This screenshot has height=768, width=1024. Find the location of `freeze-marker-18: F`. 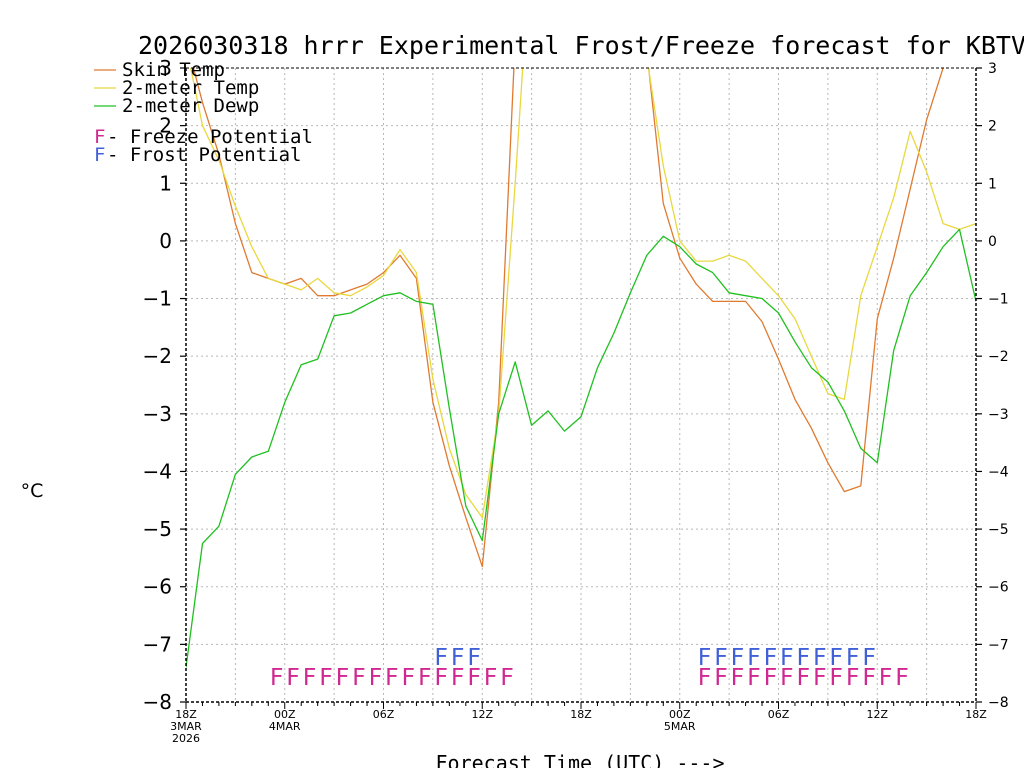

freeze-marker-18: F is located at coordinates (754, 678).